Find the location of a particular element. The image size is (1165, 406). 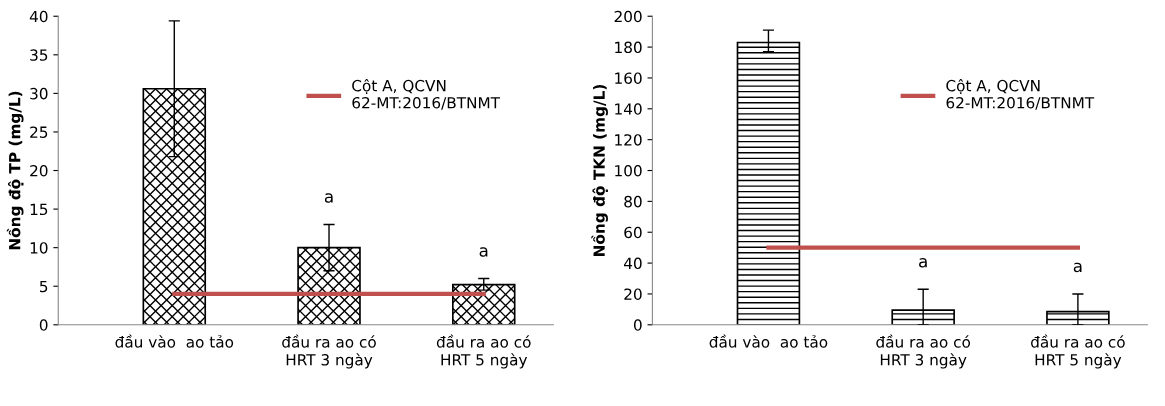

y-tick-label: 60 is located at coordinates (633, 232).